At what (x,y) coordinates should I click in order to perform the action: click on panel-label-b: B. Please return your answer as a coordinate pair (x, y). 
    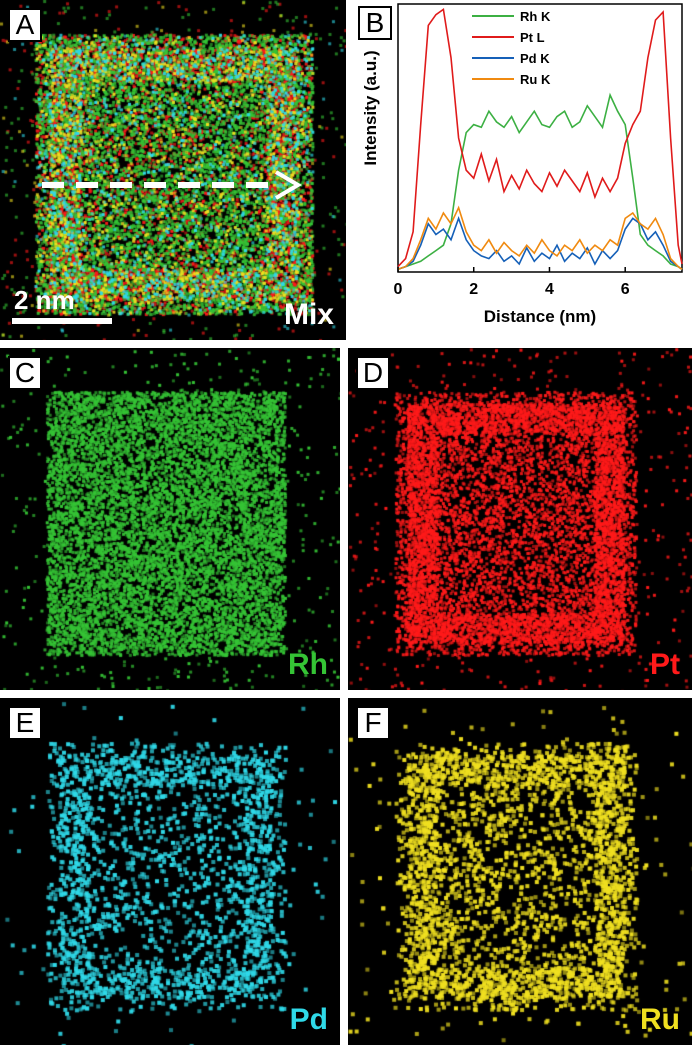
    Looking at the image, I should click on (375, 23).